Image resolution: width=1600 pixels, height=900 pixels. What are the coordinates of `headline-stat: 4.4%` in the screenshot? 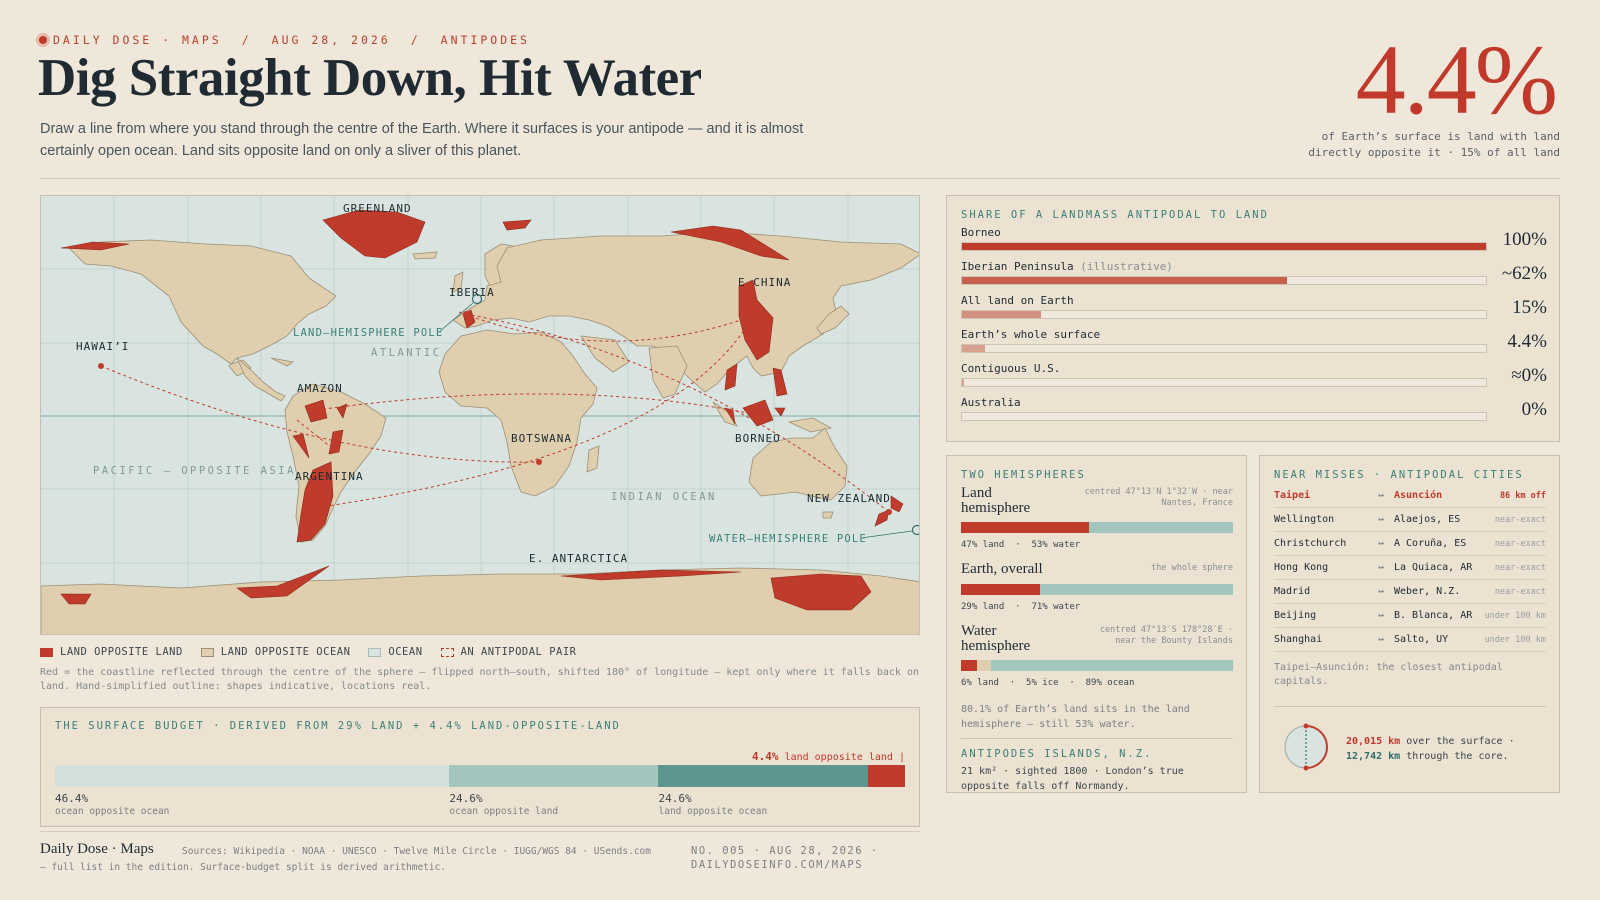 It's located at (1456, 79).